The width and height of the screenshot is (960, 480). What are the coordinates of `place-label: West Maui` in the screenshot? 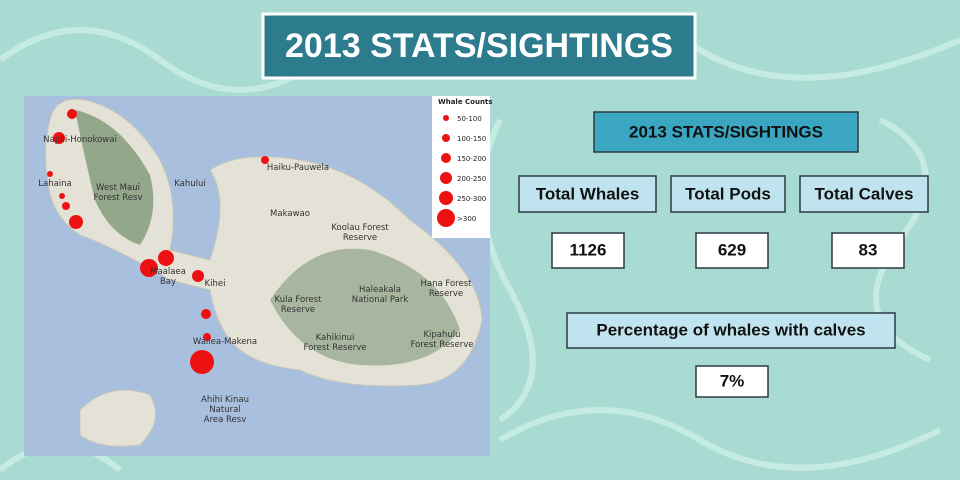 It's located at (118, 188).